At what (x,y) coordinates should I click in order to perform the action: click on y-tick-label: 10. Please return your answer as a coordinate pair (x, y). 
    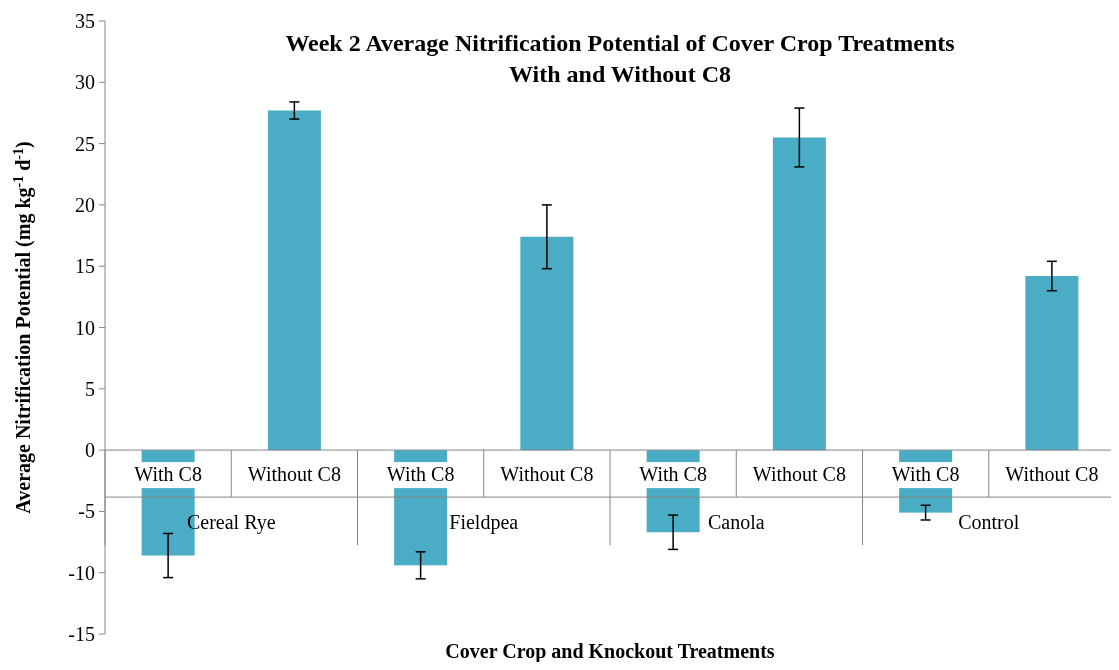
    Looking at the image, I should click on (85, 327).